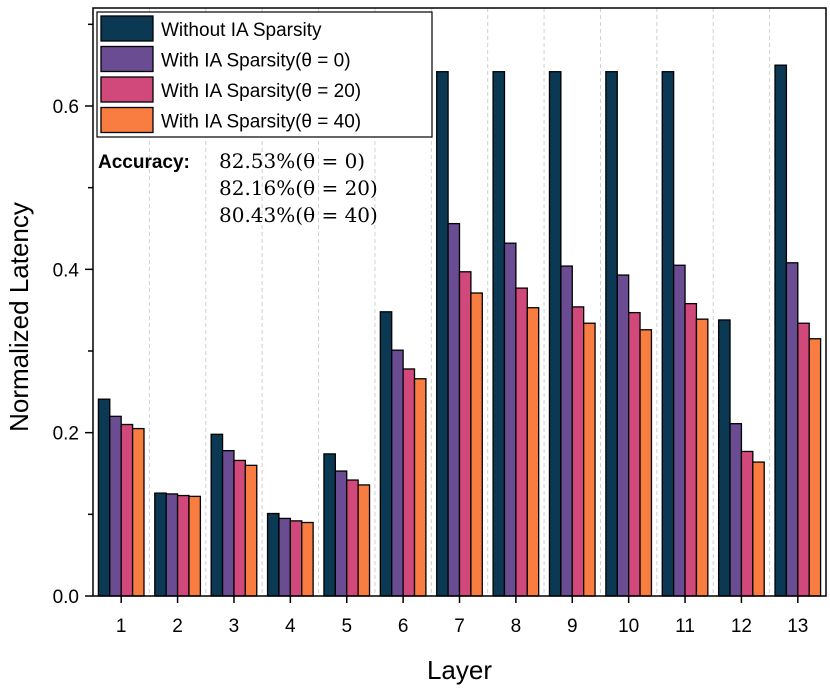 The image size is (830, 691). Describe the element at coordinates (572, 626) in the screenshot. I see `x-tick-label: 9` at that location.